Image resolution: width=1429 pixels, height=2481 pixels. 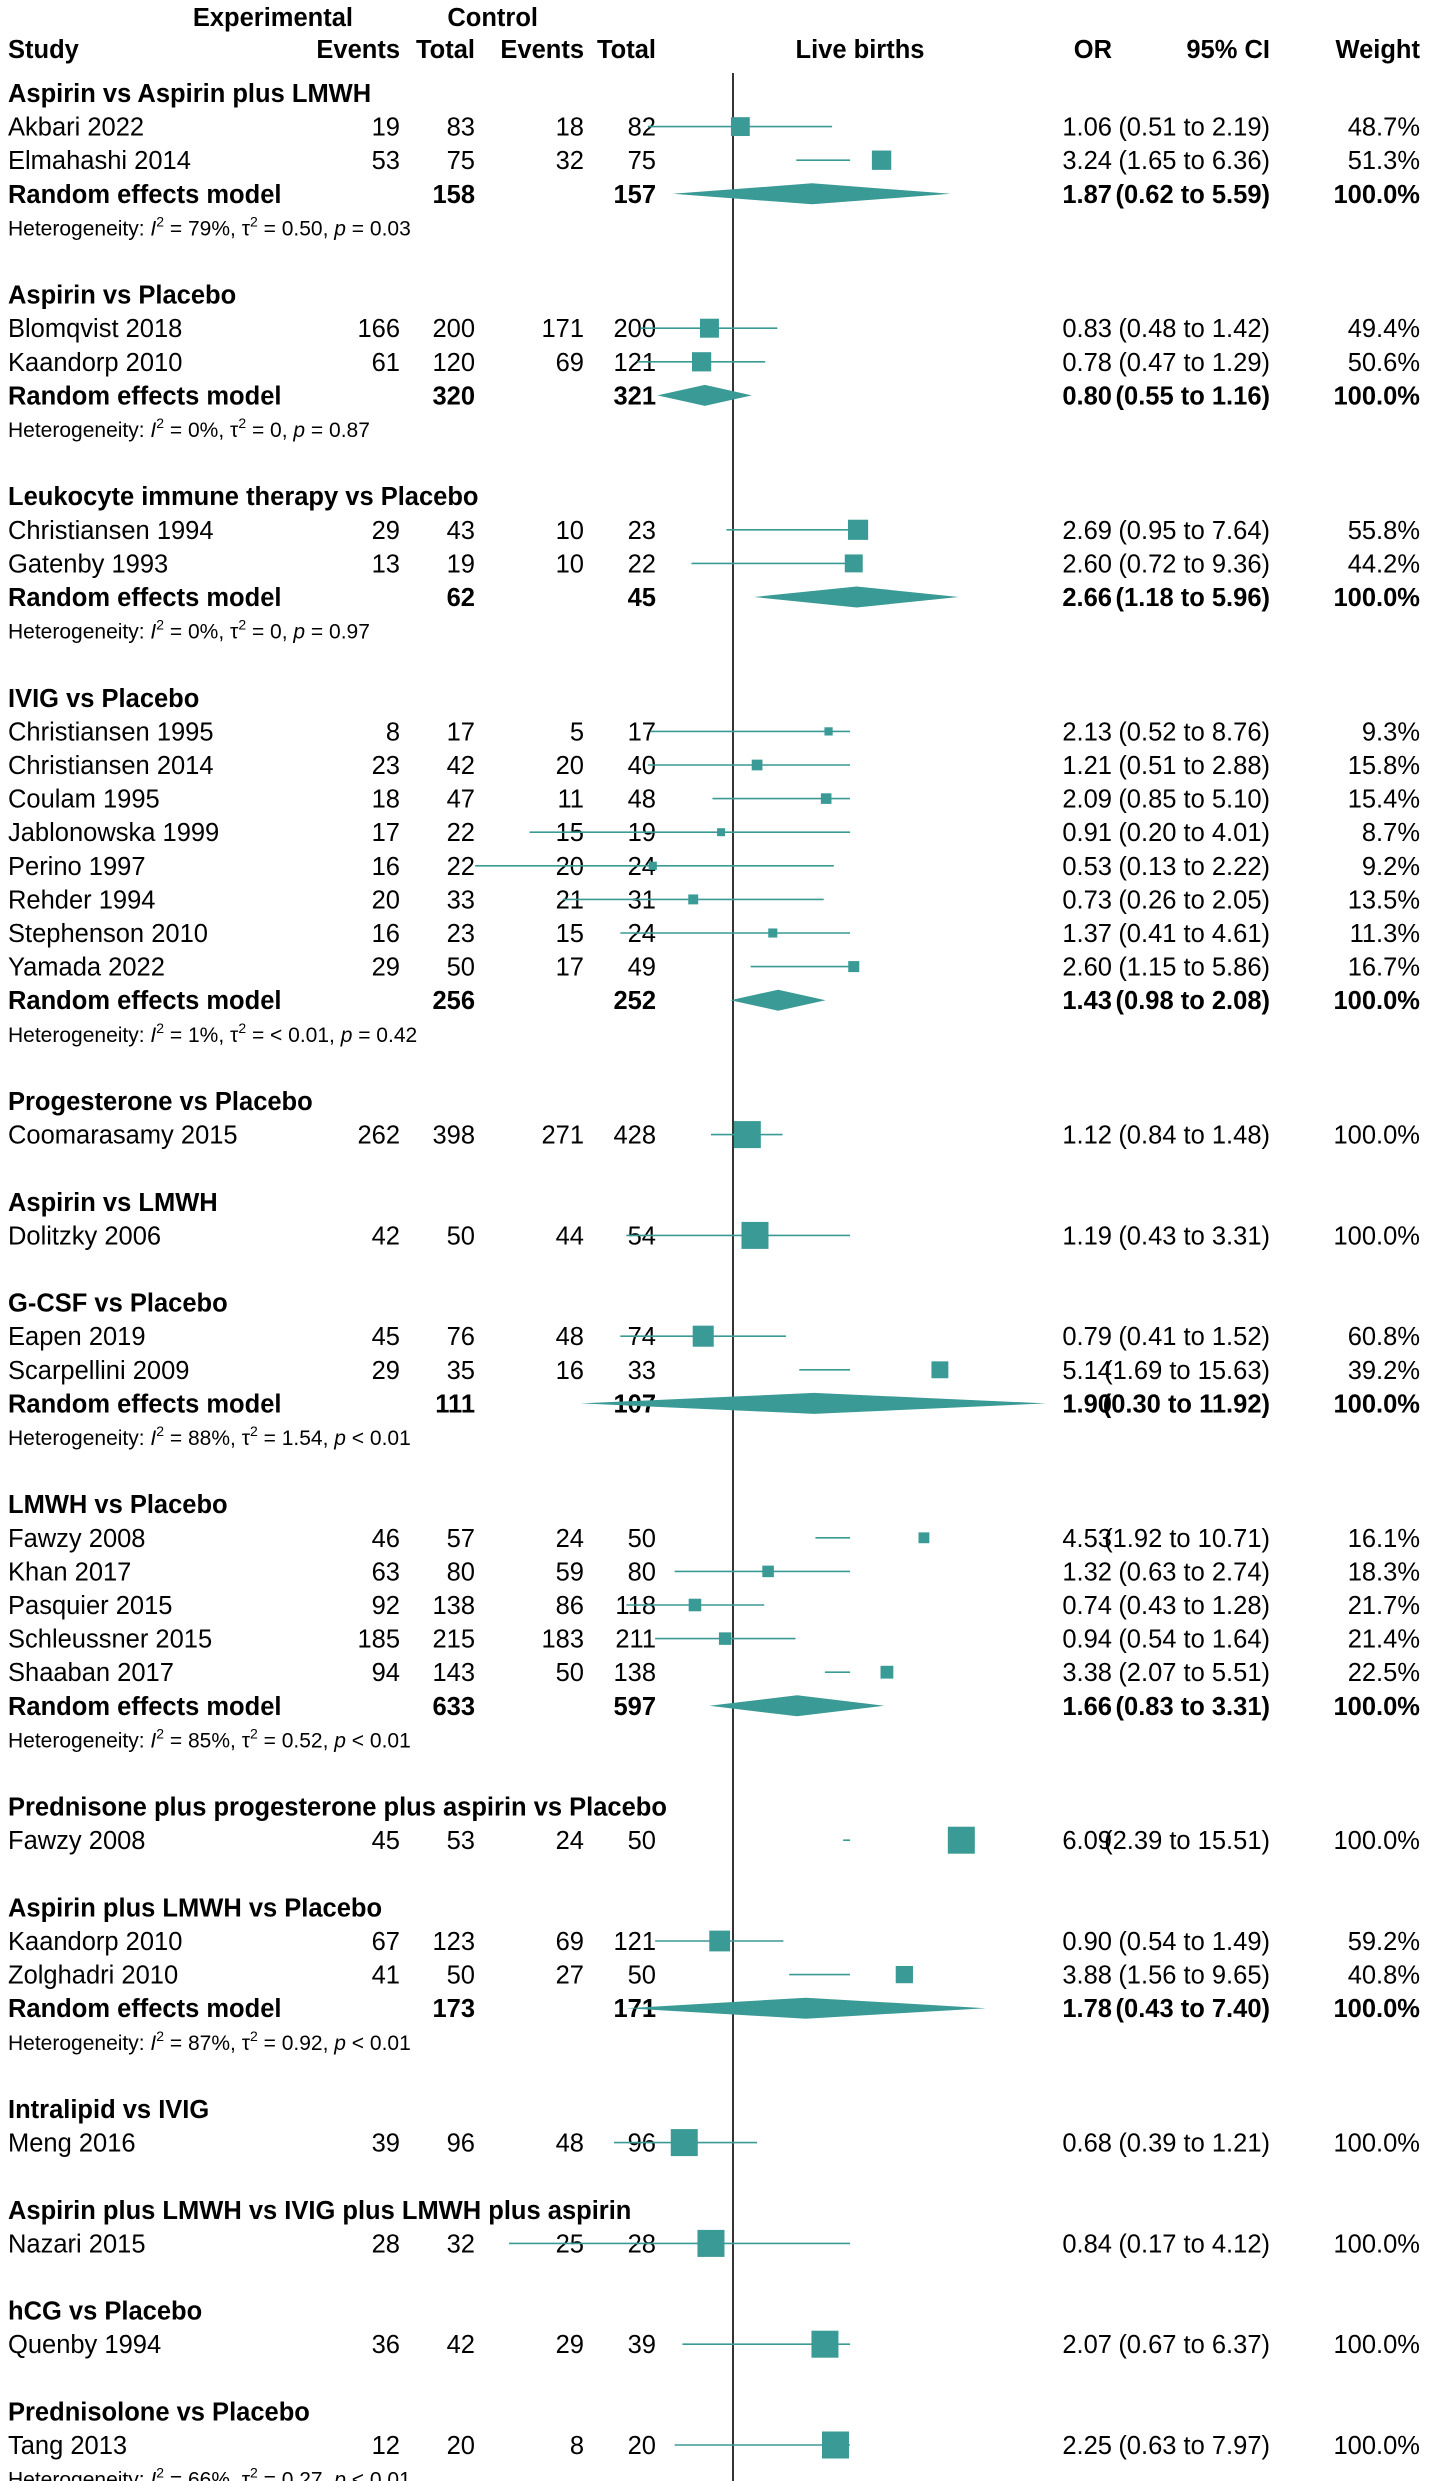 What do you see at coordinates (108, 934) in the screenshot?
I see `study-name: Stephenson 2010` at bounding box center [108, 934].